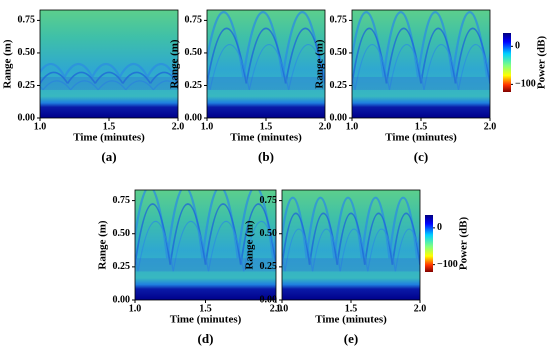  Describe the element at coordinates (108, 156) in the screenshot. I see `panel-label: (a)` at that location.